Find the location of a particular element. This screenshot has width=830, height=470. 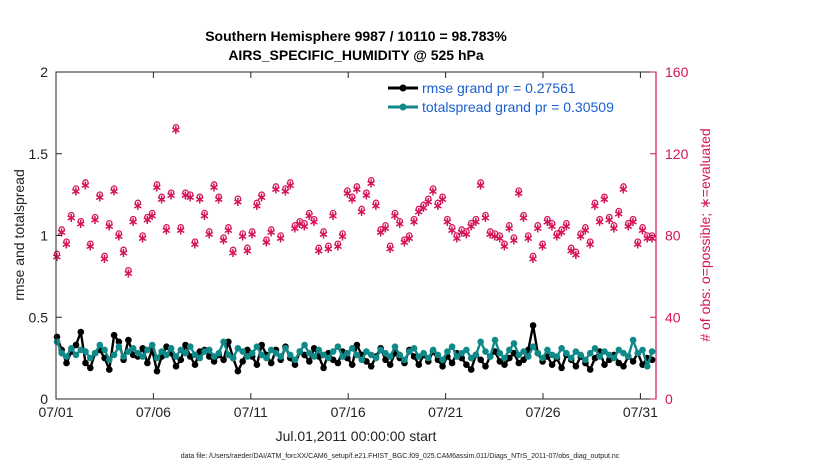

y-left-tick-label: 1.5 is located at coordinates (39, 154).